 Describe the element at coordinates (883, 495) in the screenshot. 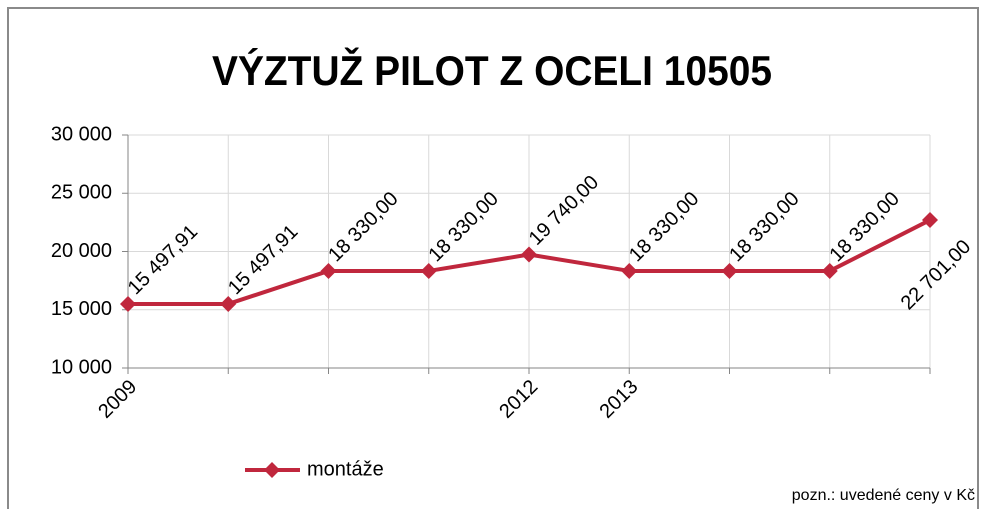

I see `annotation: pozn.: uvedené ceny v Kč` at that location.